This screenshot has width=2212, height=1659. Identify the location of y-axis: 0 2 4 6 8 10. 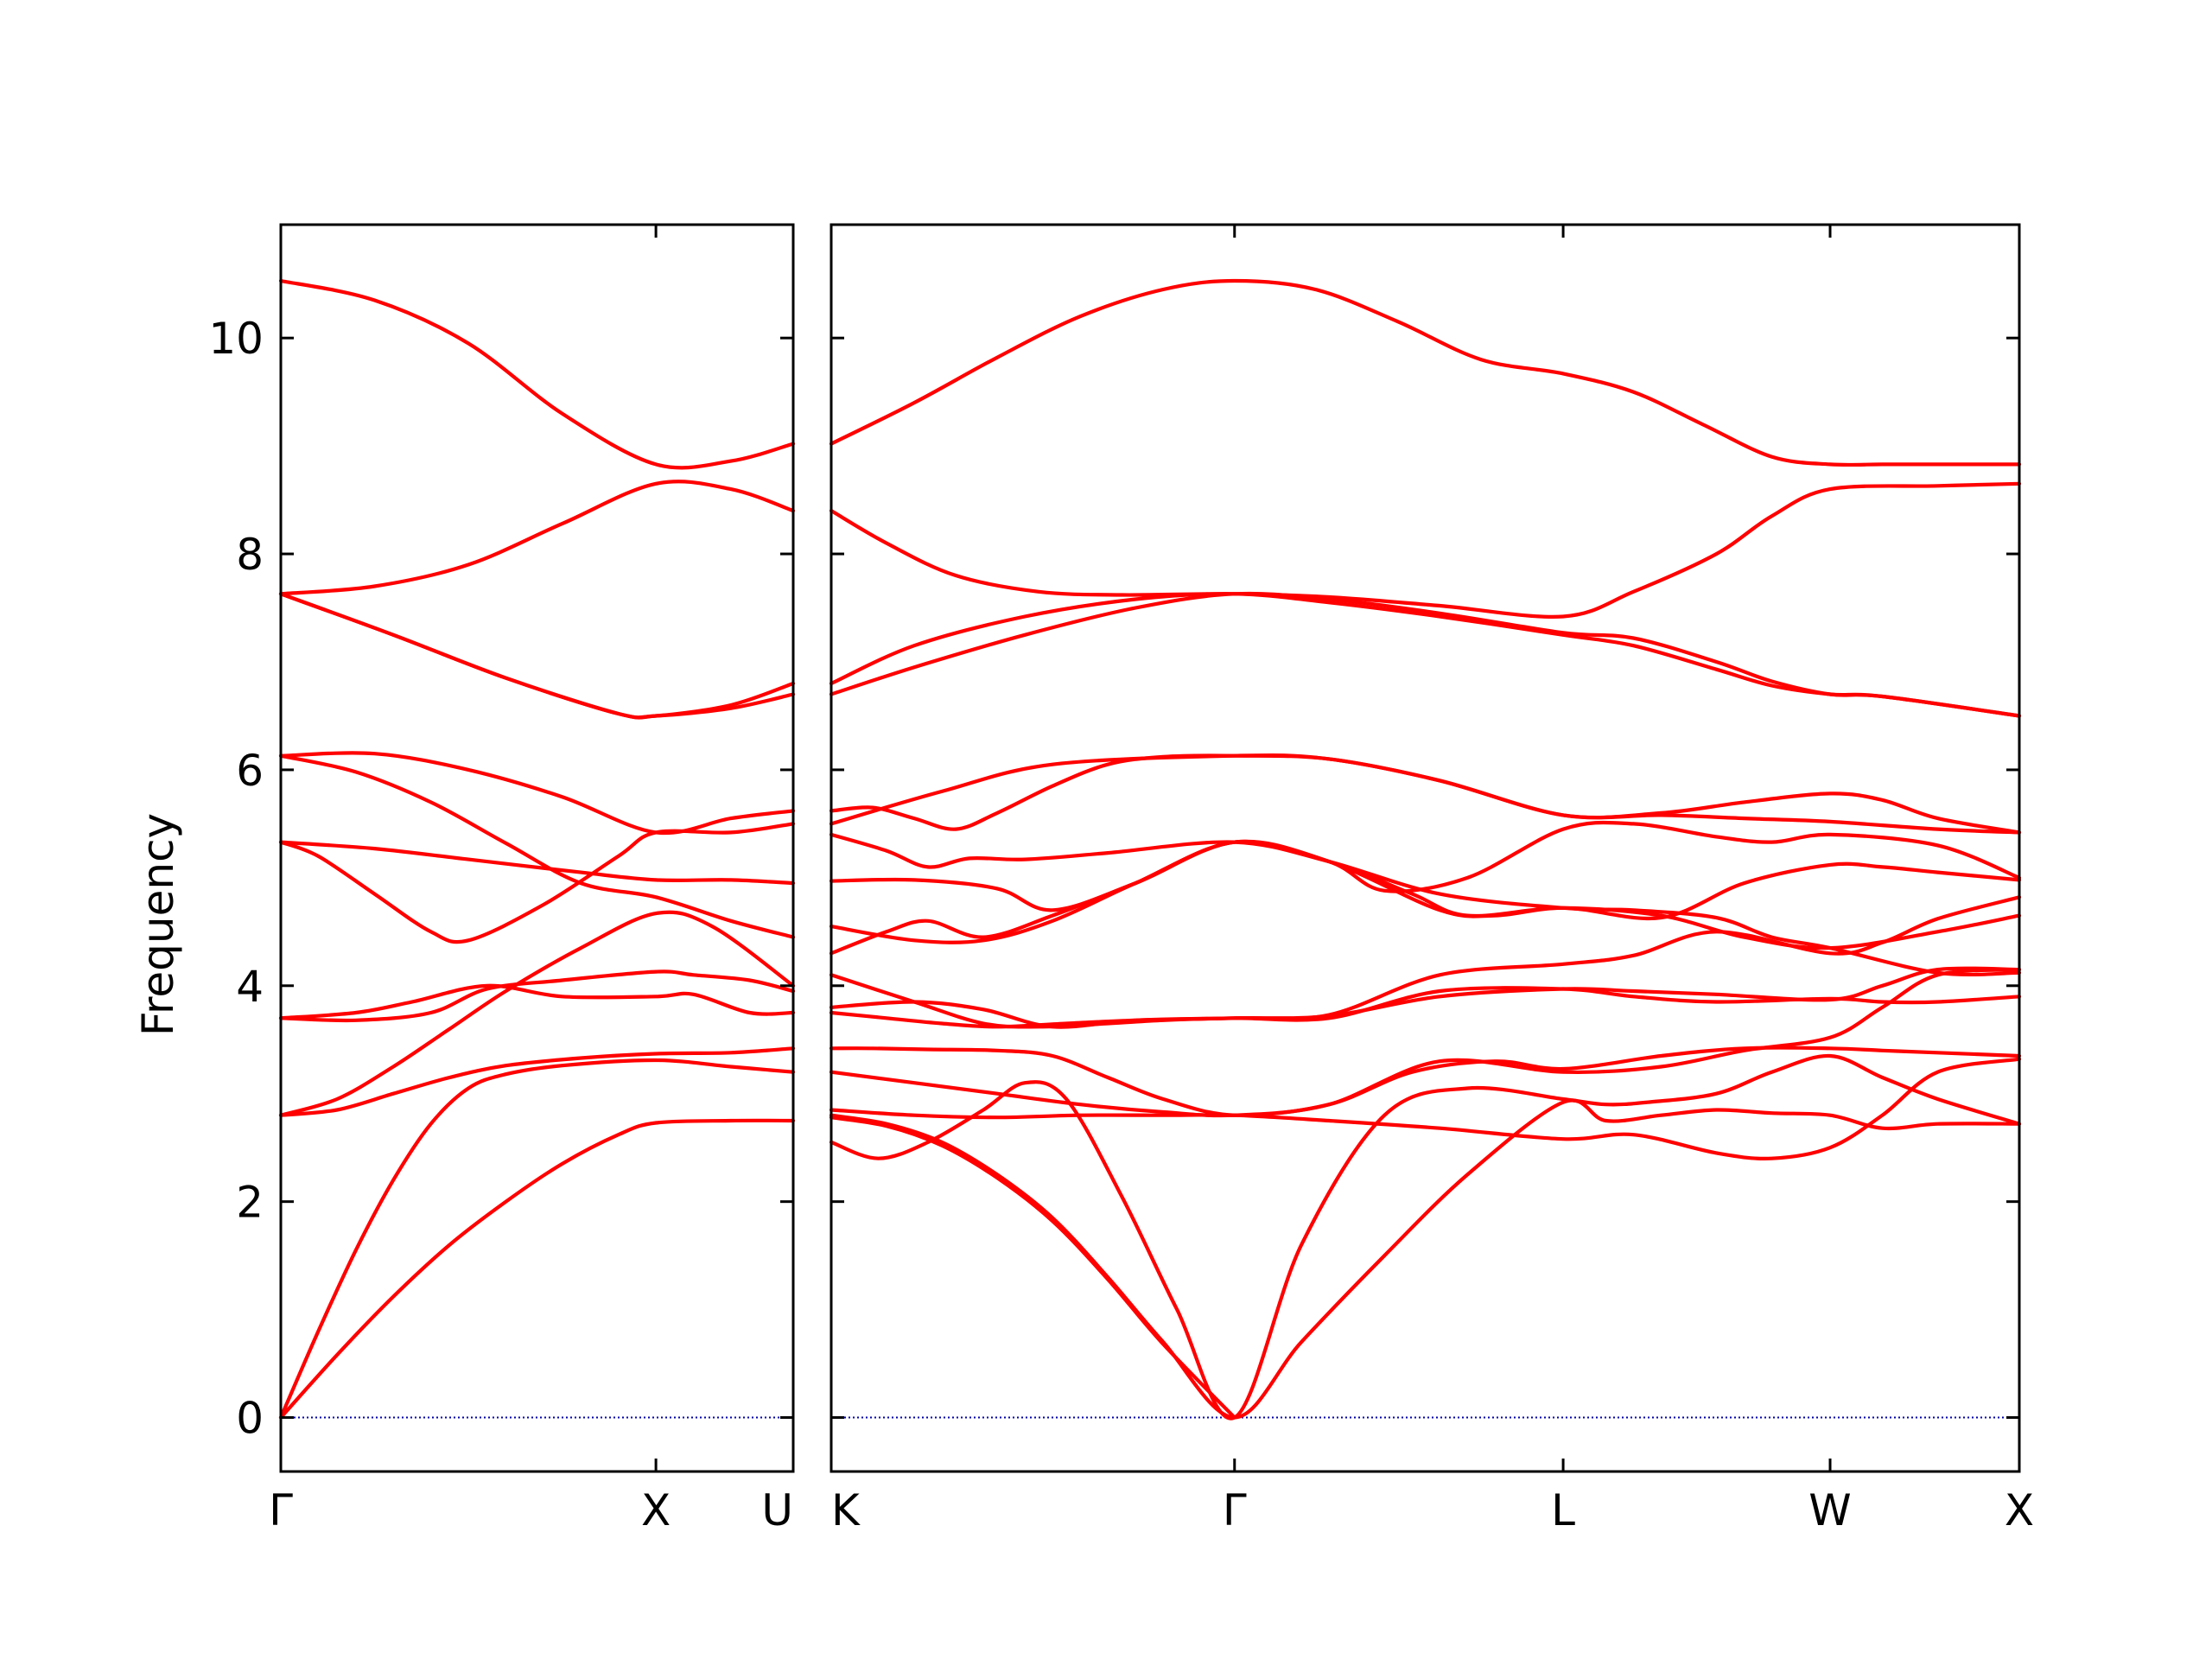
(236, 878).